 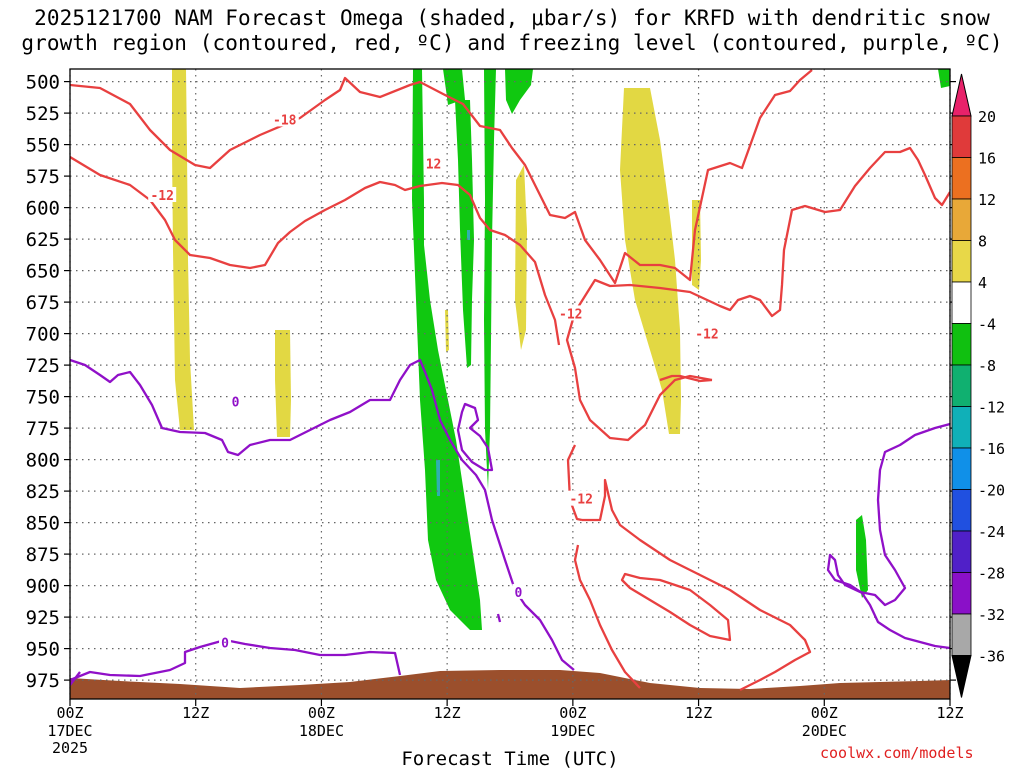 I want to click on x-axis-title: Forecast Time (UTC), so click(x=509, y=758).